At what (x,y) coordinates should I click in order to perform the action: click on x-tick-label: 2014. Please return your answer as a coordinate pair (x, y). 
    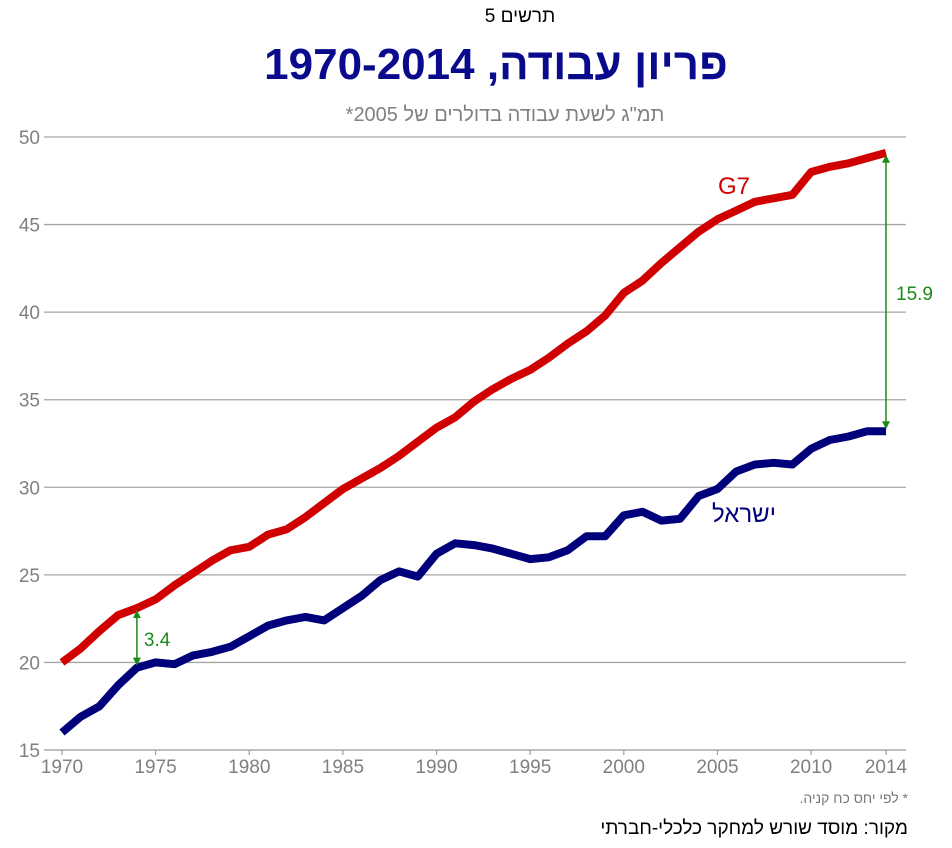
    Looking at the image, I should click on (886, 767).